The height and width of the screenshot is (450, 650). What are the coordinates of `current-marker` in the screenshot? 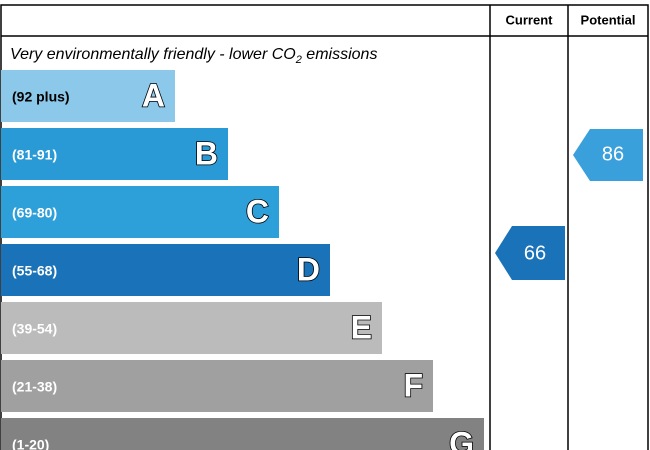 It's located at (530, 253).